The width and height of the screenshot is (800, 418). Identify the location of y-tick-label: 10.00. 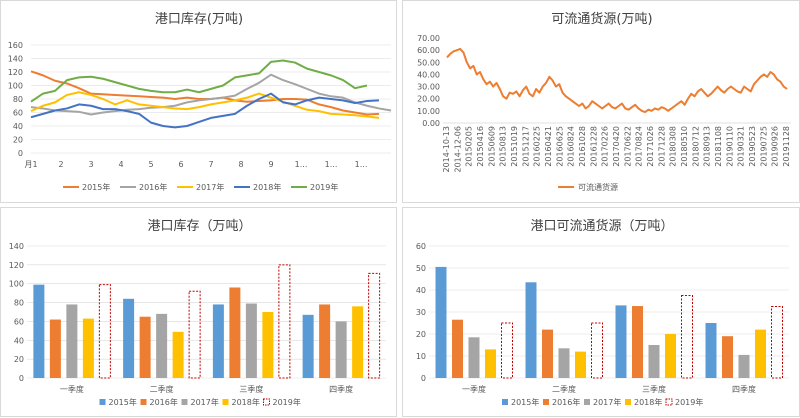
(428, 111).